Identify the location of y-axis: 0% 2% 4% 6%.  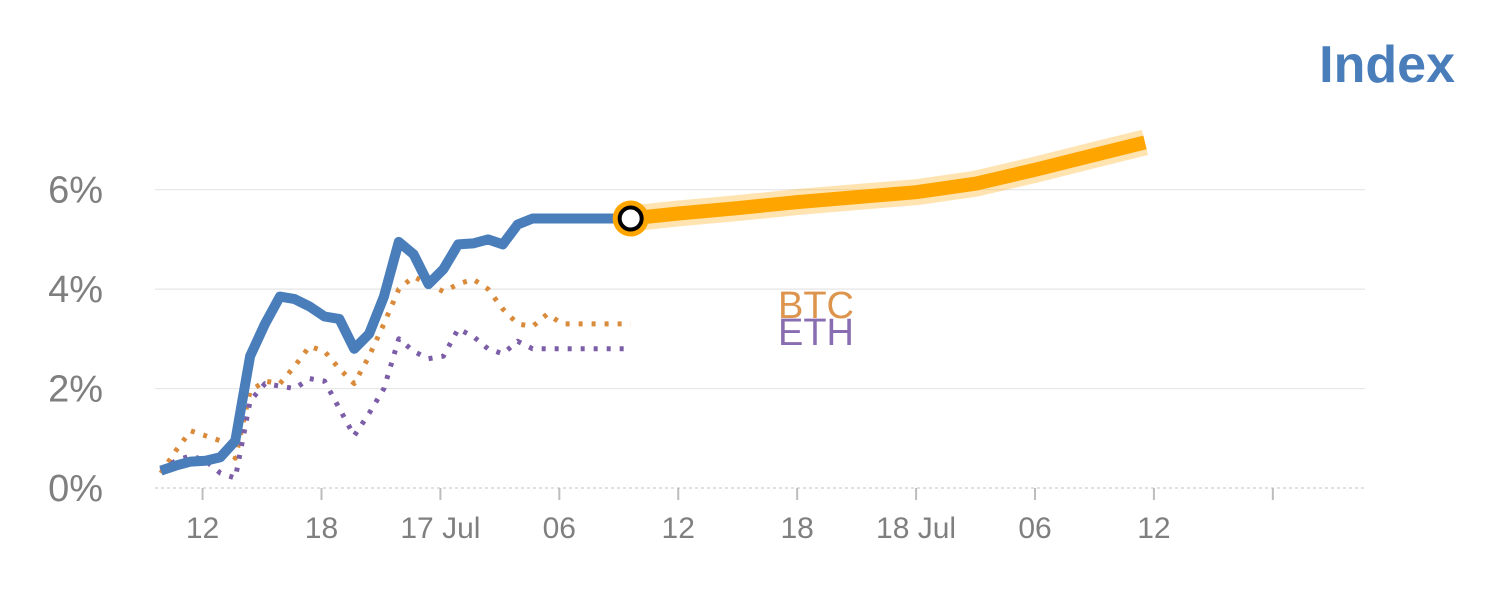
(75, 340).